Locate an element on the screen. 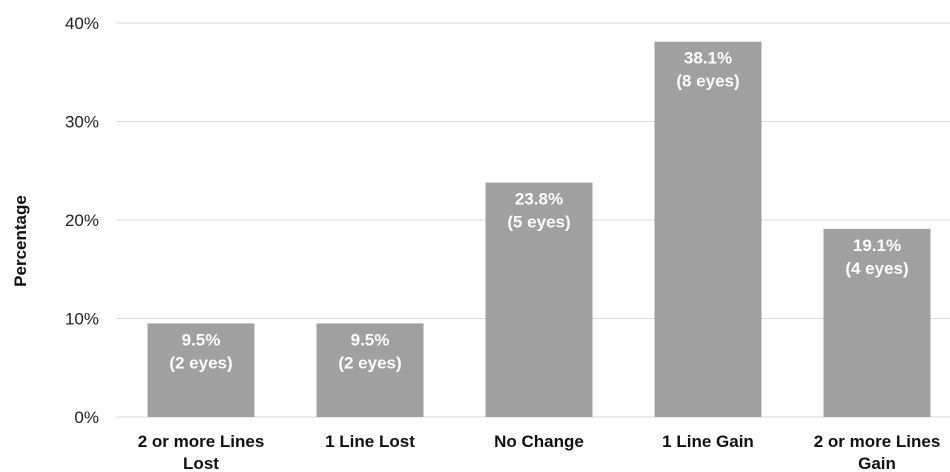  y-axis-tick-labels: 0% 10% 20% 30% 40% is located at coordinates (82, 220).